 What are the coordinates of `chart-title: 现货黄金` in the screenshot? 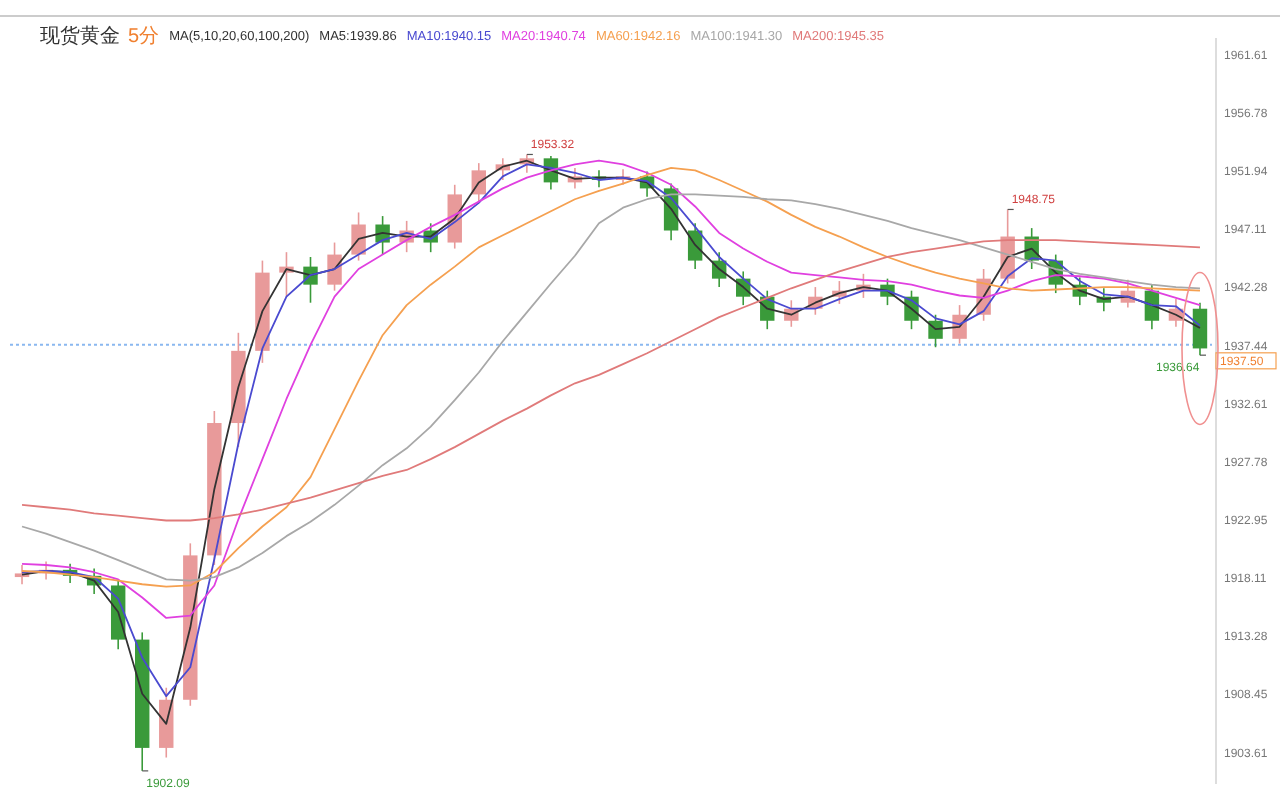 It's located at (80, 36).